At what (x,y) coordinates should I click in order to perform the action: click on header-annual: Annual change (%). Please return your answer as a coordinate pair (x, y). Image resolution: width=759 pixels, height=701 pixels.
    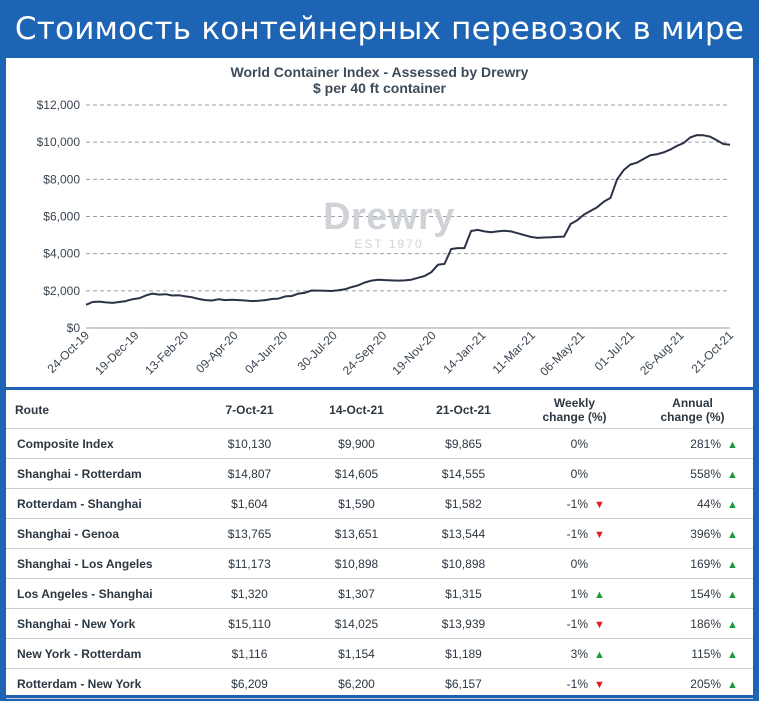
    Looking at the image, I should click on (692, 410).